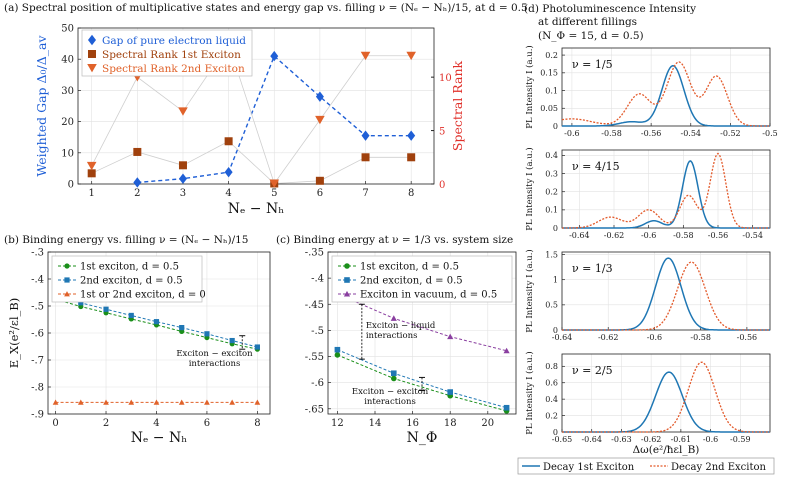 The width and height of the screenshot is (789, 477). Describe the element at coordinates (37, 253) in the screenshot. I see `panel-b-ytick-label-0: -.3` at that location.